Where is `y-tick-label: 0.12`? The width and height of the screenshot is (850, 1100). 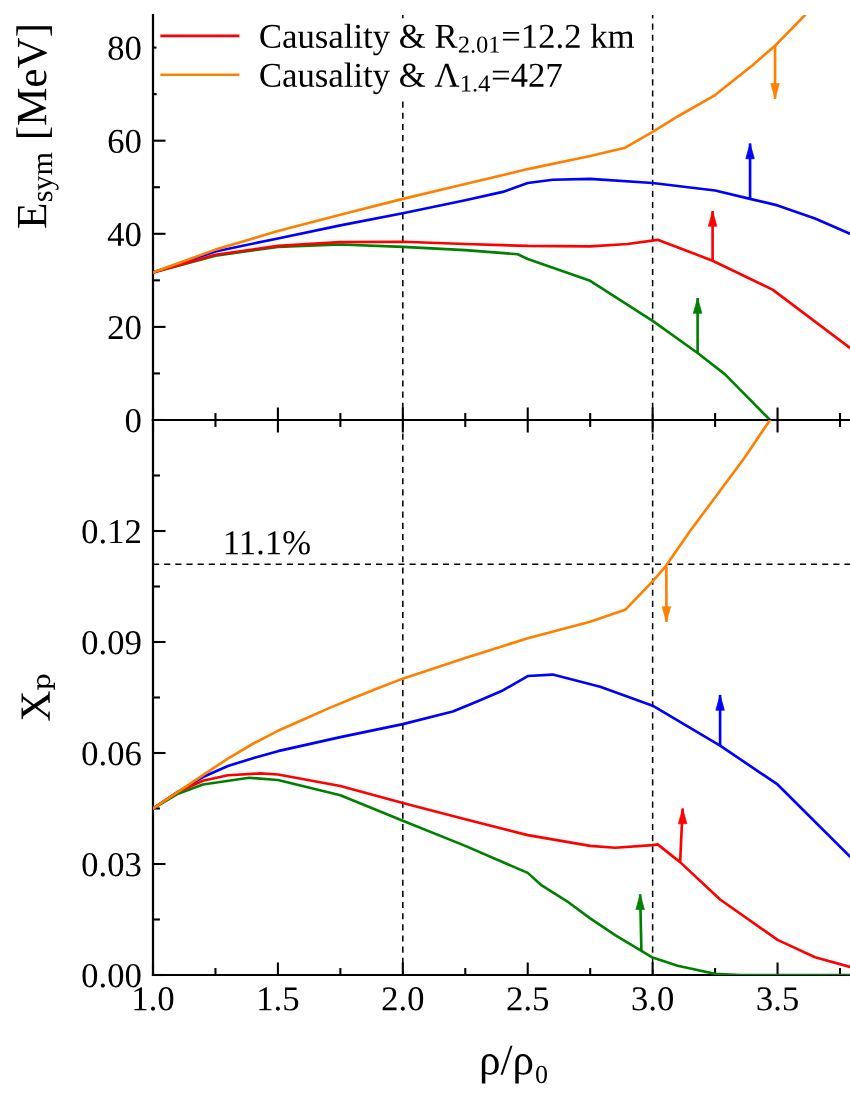
y-tick-label: 0.12 is located at coordinates (111, 531).